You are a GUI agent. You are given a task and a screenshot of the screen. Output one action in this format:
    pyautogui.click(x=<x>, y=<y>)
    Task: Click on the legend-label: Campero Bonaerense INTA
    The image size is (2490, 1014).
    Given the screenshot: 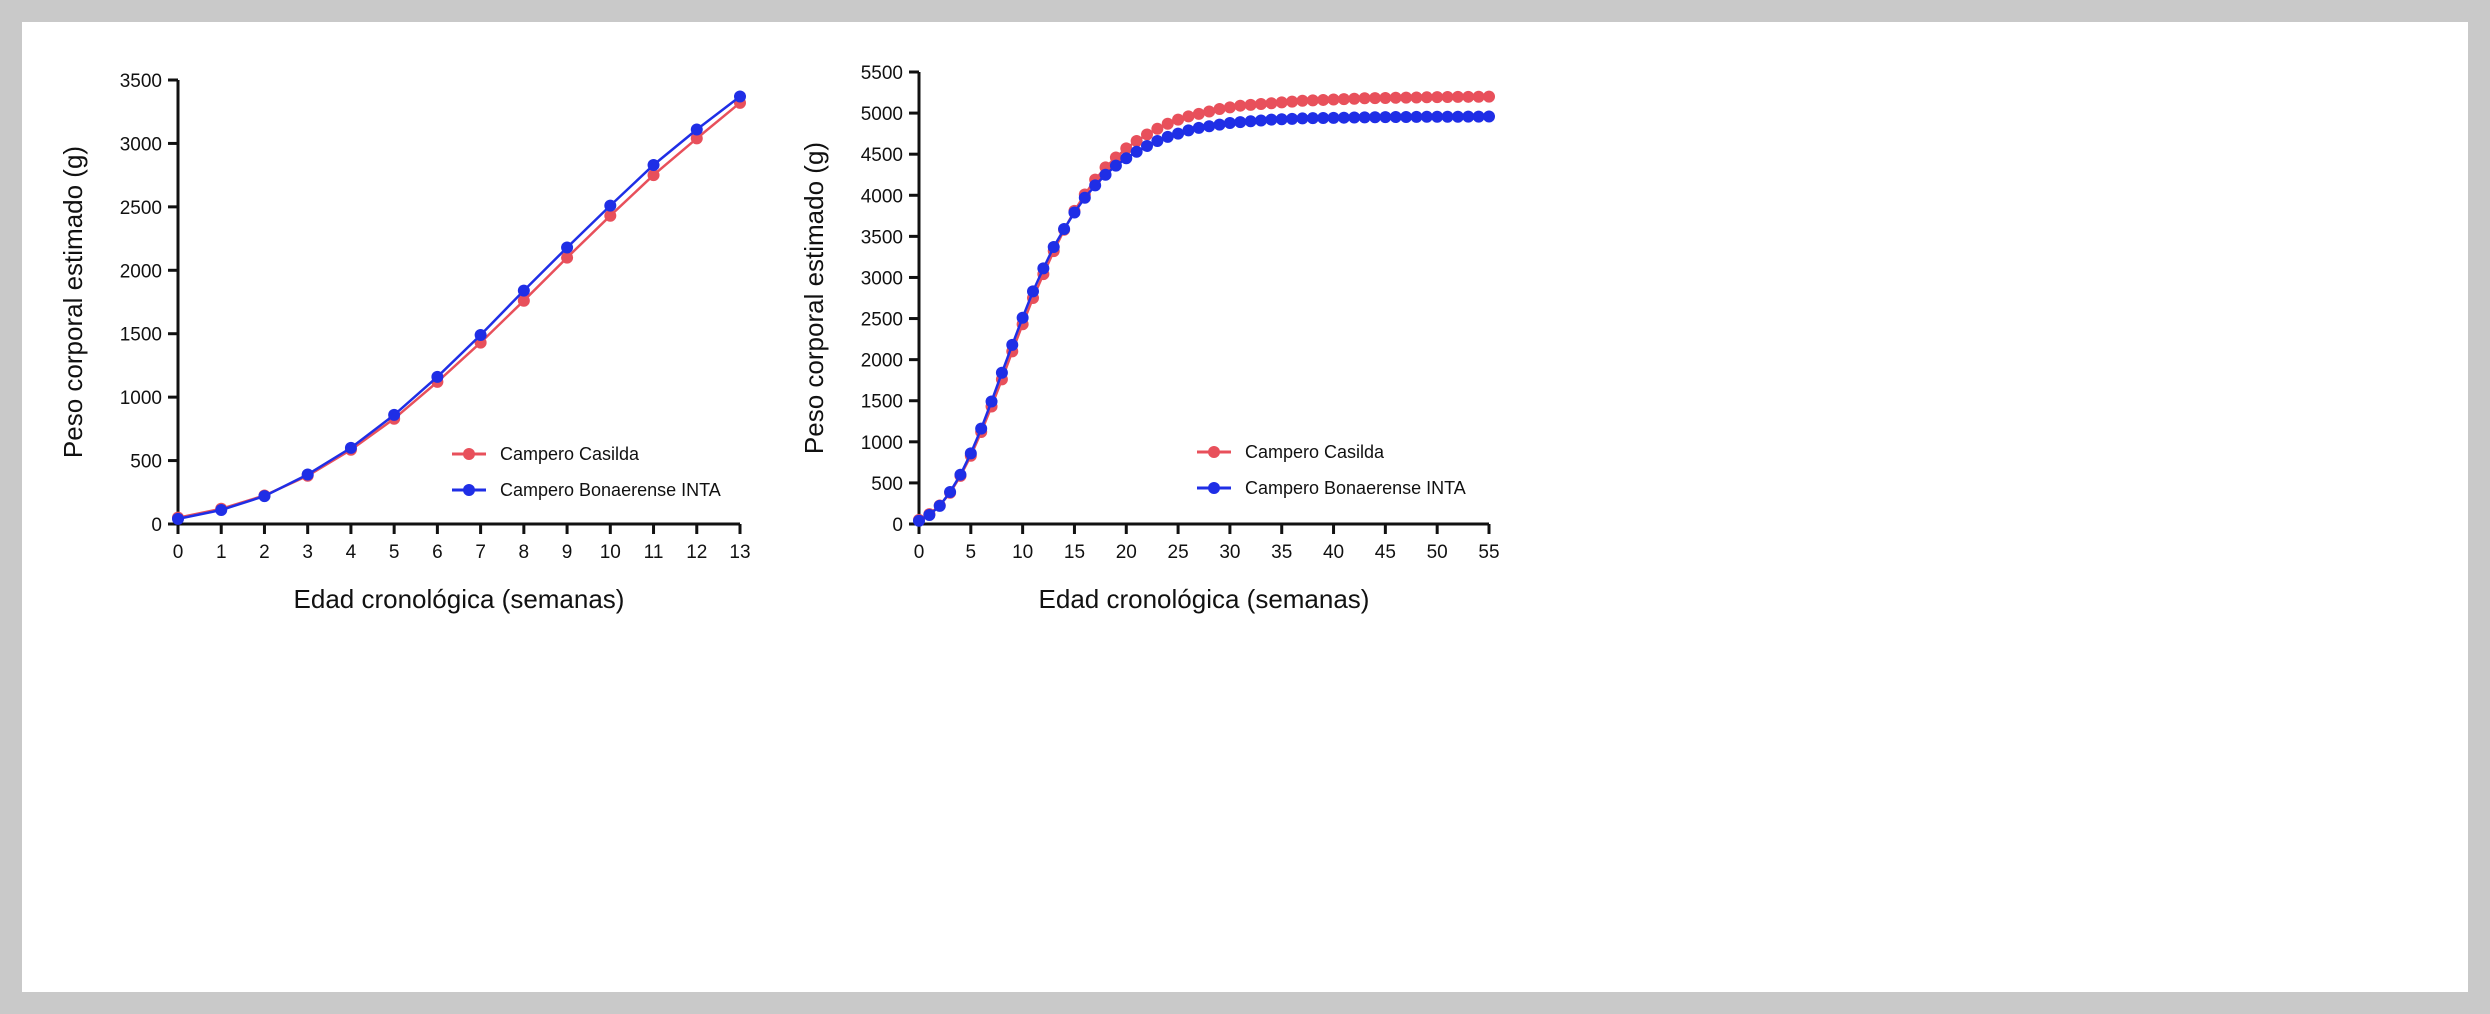 What is the action you would take?
    pyautogui.click(x=1355, y=488)
    